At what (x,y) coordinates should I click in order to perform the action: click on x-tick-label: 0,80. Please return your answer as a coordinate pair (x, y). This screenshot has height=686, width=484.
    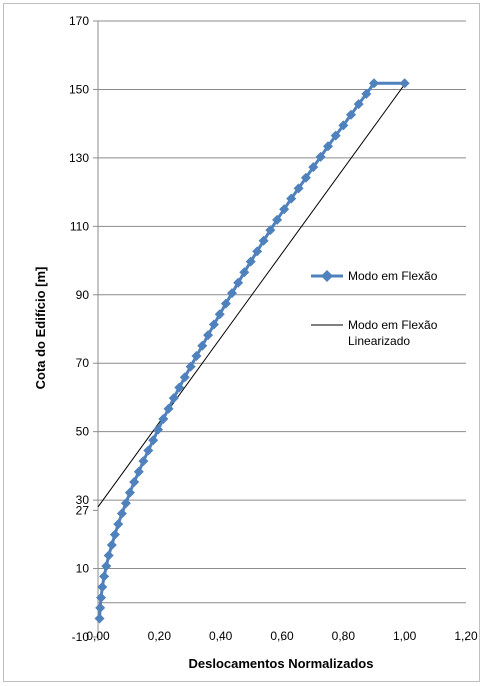
    Looking at the image, I should click on (344, 636).